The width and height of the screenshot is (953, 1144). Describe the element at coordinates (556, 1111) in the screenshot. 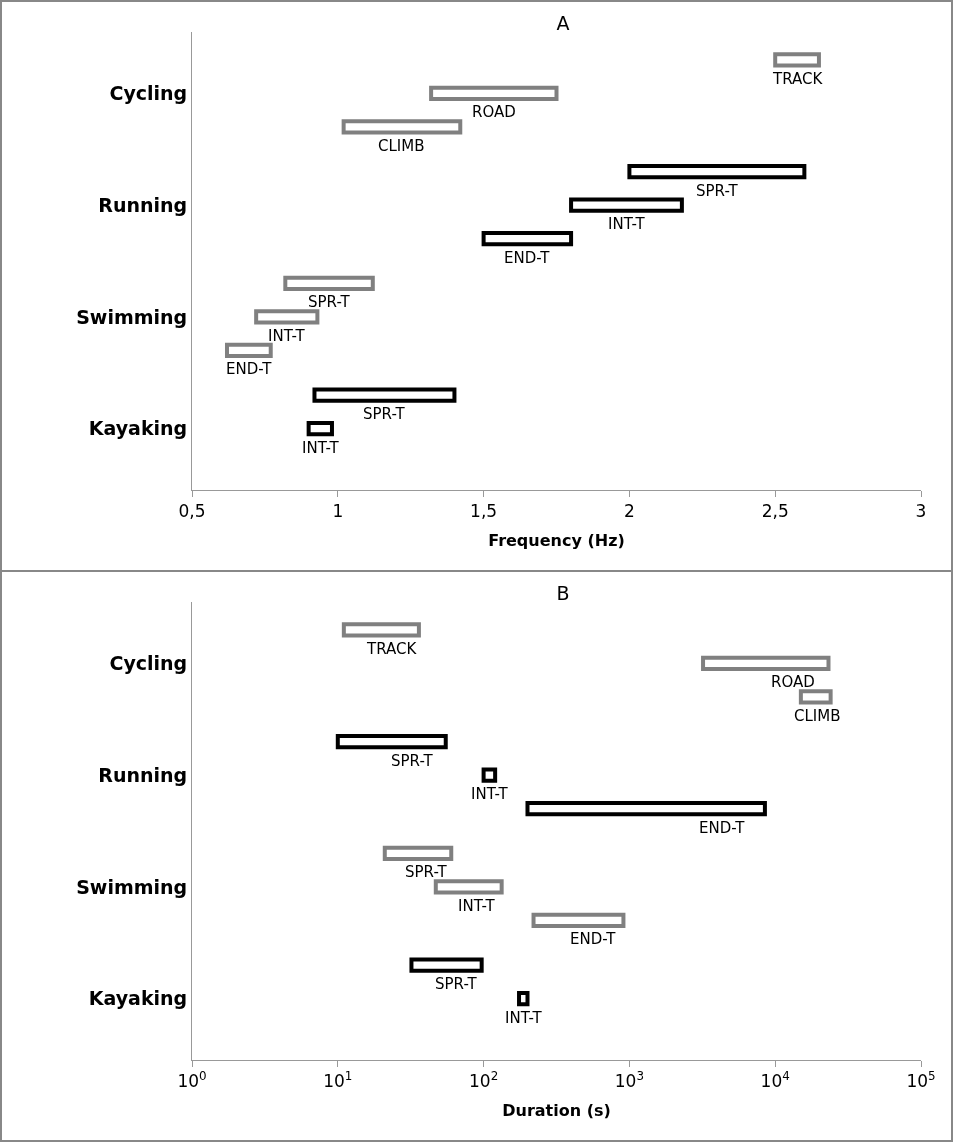

I see `x-axis-title: Duration (s)` at that location.